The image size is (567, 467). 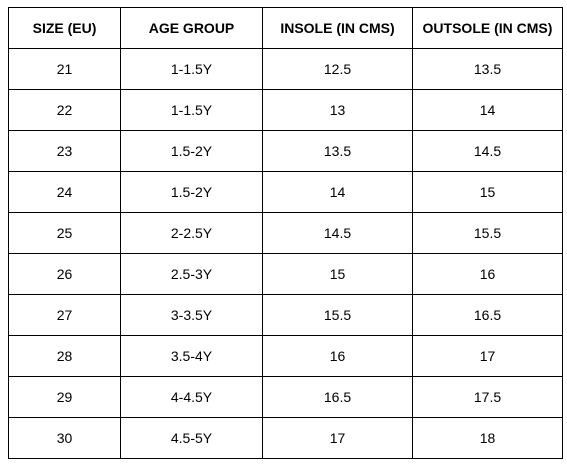 What do you see at coordinates (64, 233) in the screenshot?
I see `cell-size: 25` at bounding box center [64, 233].